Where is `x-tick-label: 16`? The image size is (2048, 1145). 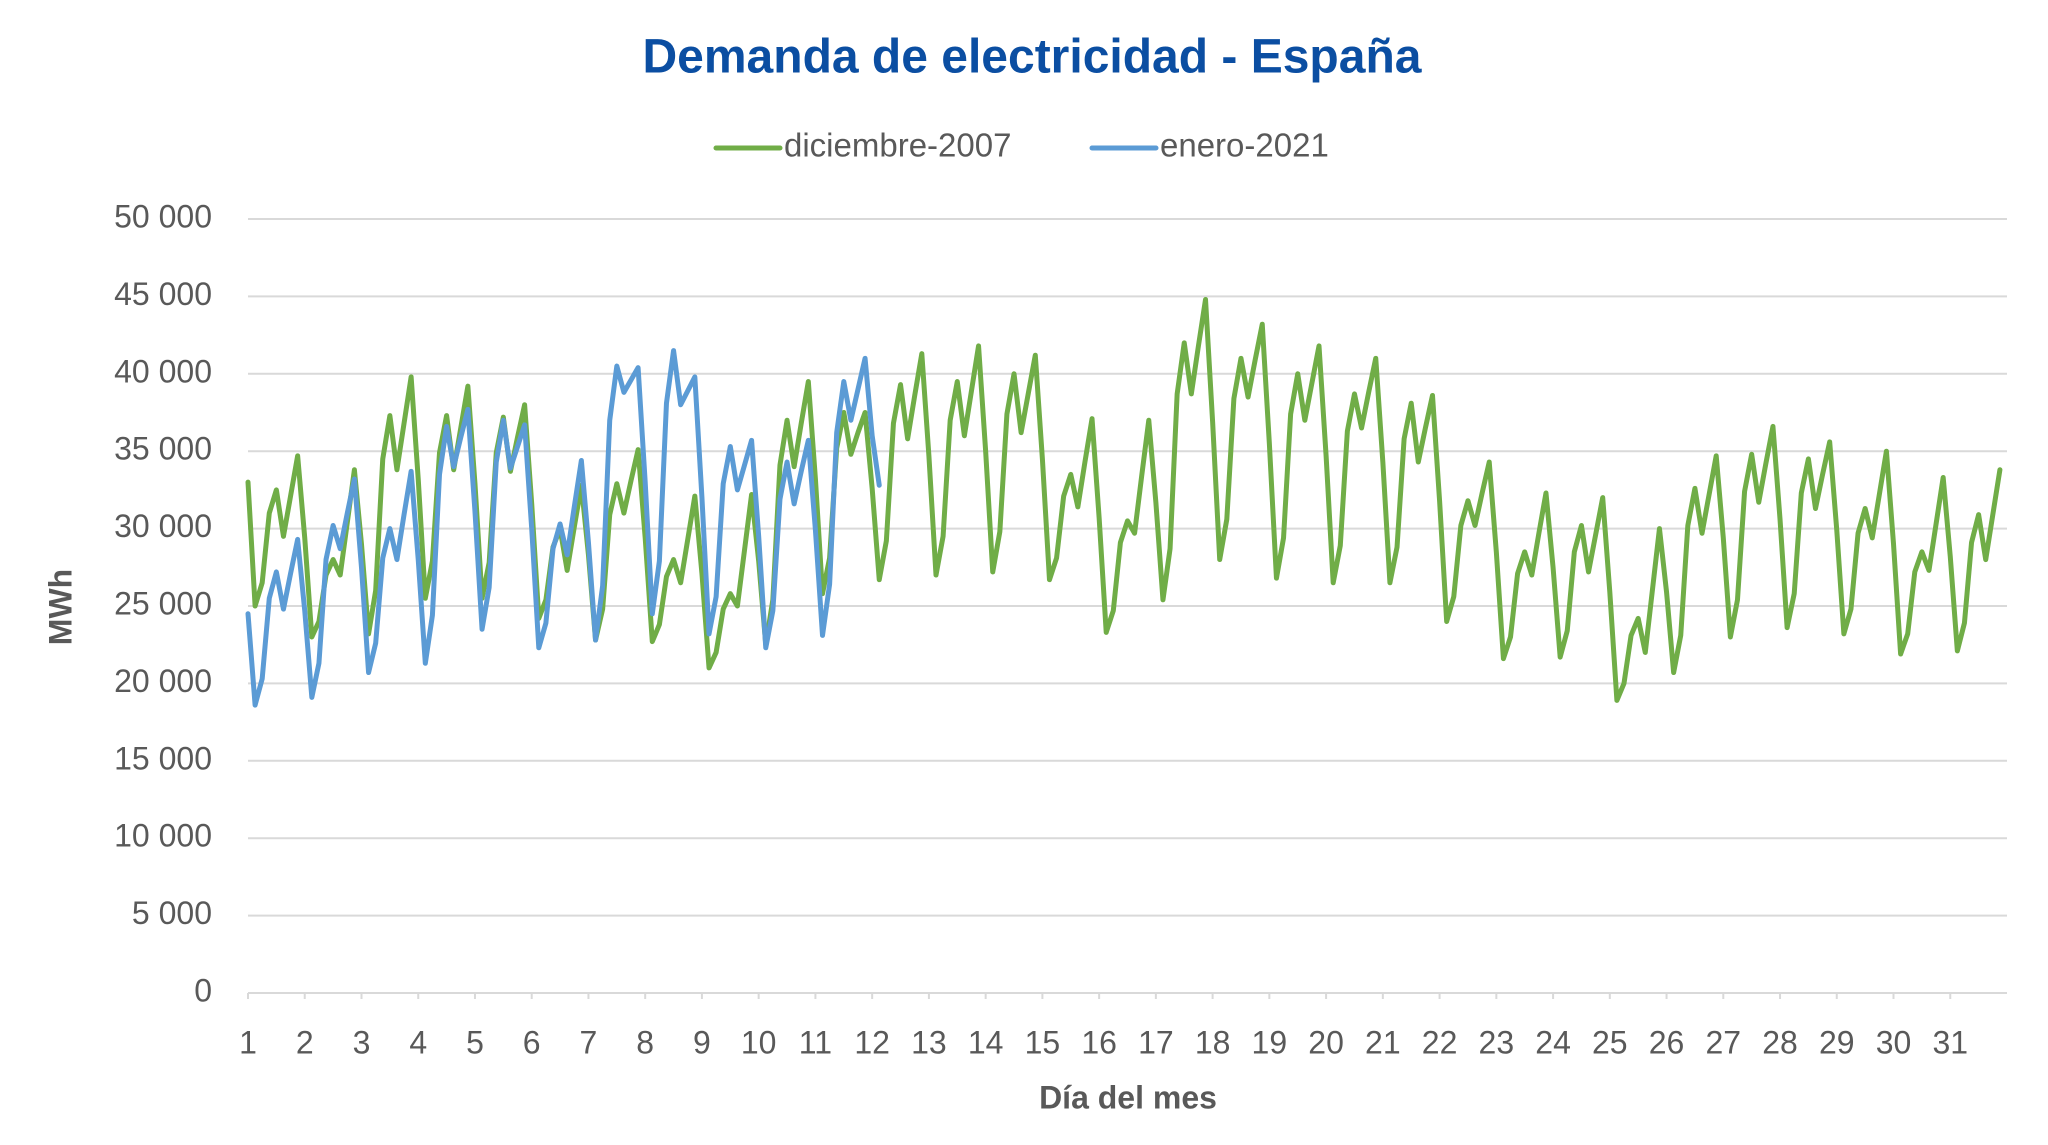 x-tick-label: 16 is located at coordinates (1099, 1042).